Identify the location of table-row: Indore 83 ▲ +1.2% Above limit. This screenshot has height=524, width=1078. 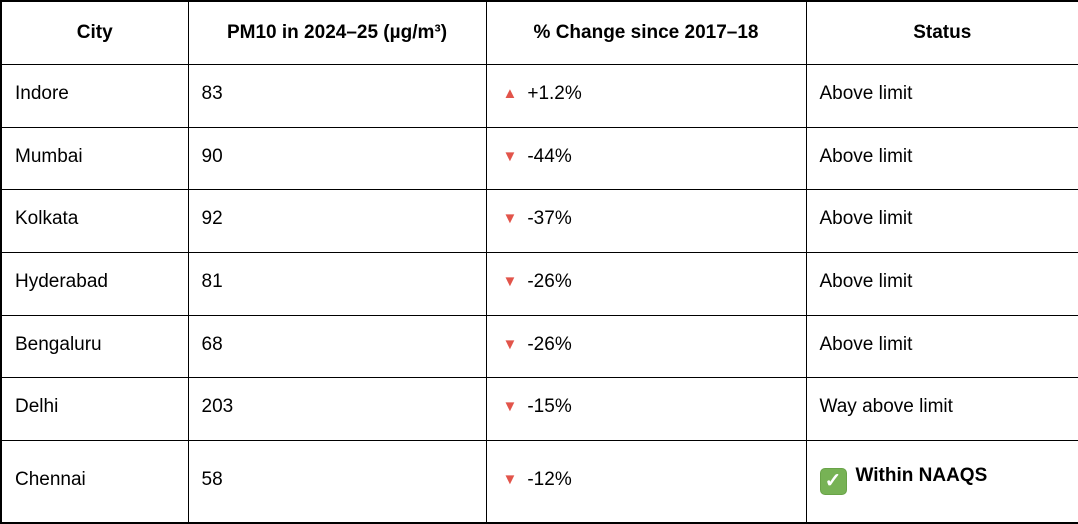
(539, 96).